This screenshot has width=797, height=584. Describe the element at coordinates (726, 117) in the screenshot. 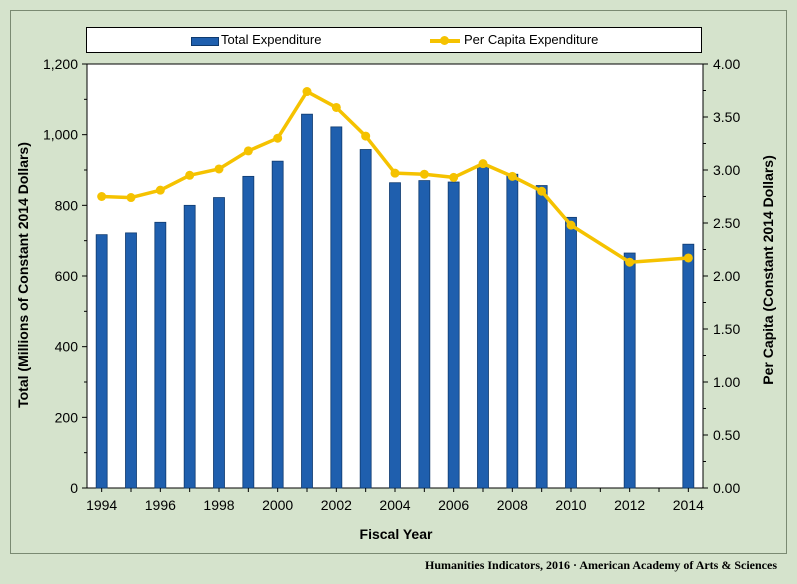

I see `y2-tick-label: 3.50` at that location.